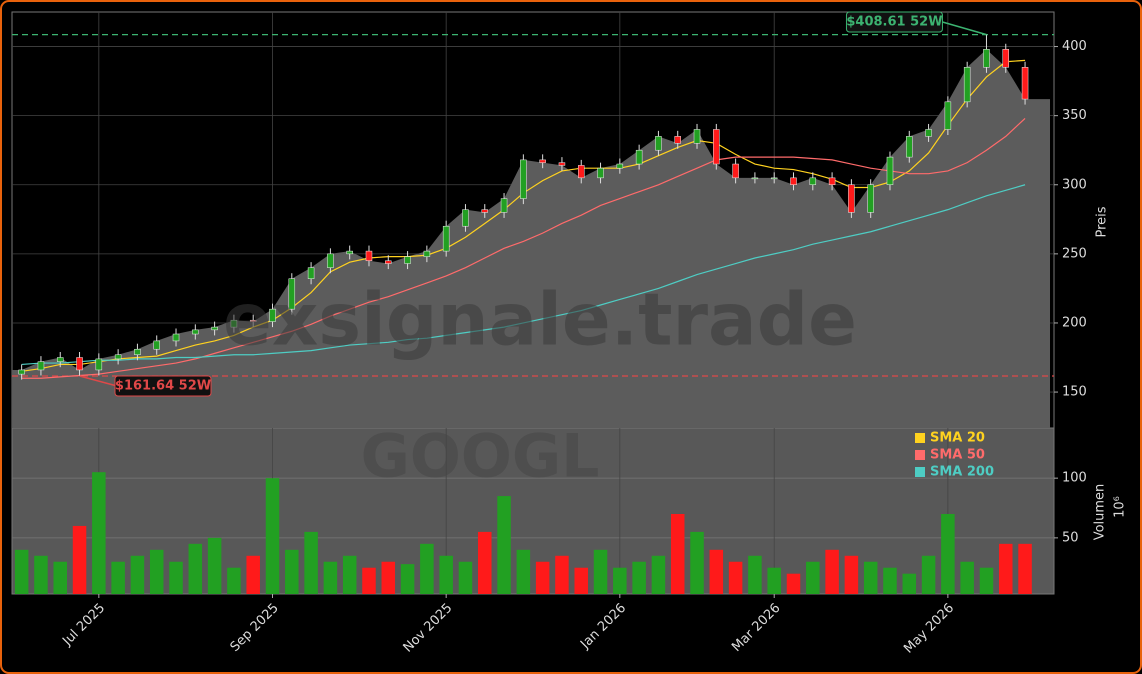 The width and height of the screenshot is (1142, 674). What do you see at coordinates (1074, 253) in the screenshot?
I see `y-tick-label: 250` at bounding box center [1074, 253].